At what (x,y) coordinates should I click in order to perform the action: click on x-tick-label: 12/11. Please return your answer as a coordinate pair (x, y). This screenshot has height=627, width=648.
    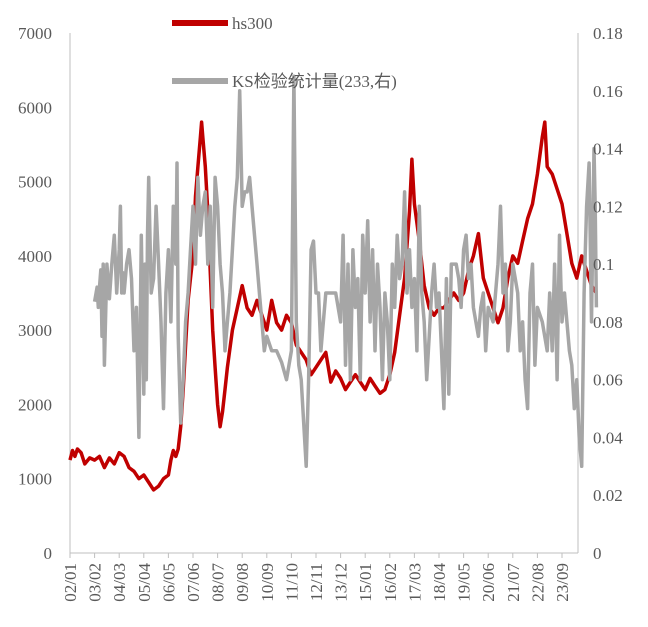
    Looking at the image, I should click on (316, 582).